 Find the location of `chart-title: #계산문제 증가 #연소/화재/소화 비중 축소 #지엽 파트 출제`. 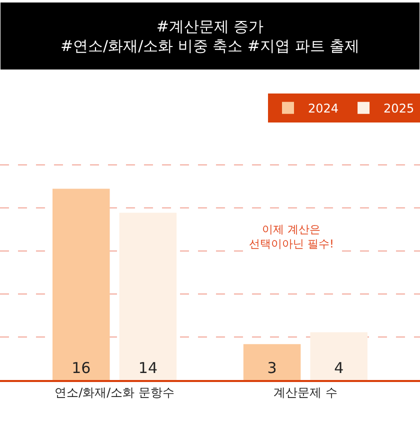

chart-title: #계산문제 증가 #연소/화재/소화 비중 축소 #지엽 파트 출제 is located at coordinates (210, 36).